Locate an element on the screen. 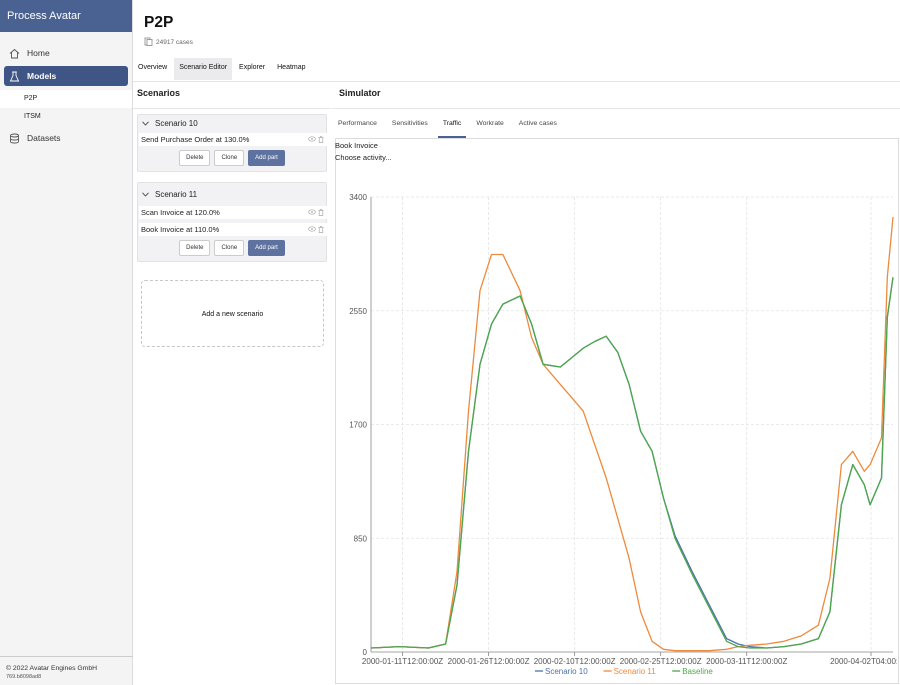 This screenshot has width=900, height=685. sidebar-item-label: Datasets is located at coordinates (44, 138).